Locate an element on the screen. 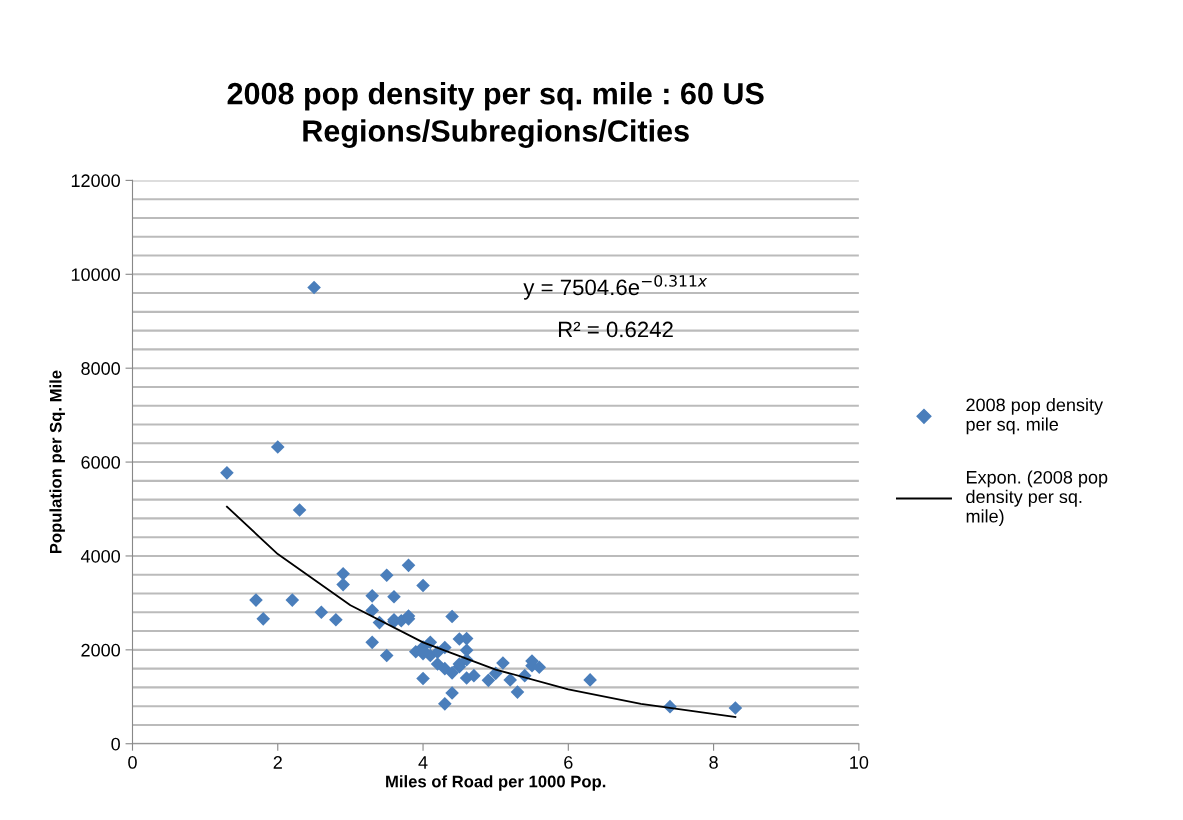  x-tick-label: 0 is located at coordinates (132, 762).